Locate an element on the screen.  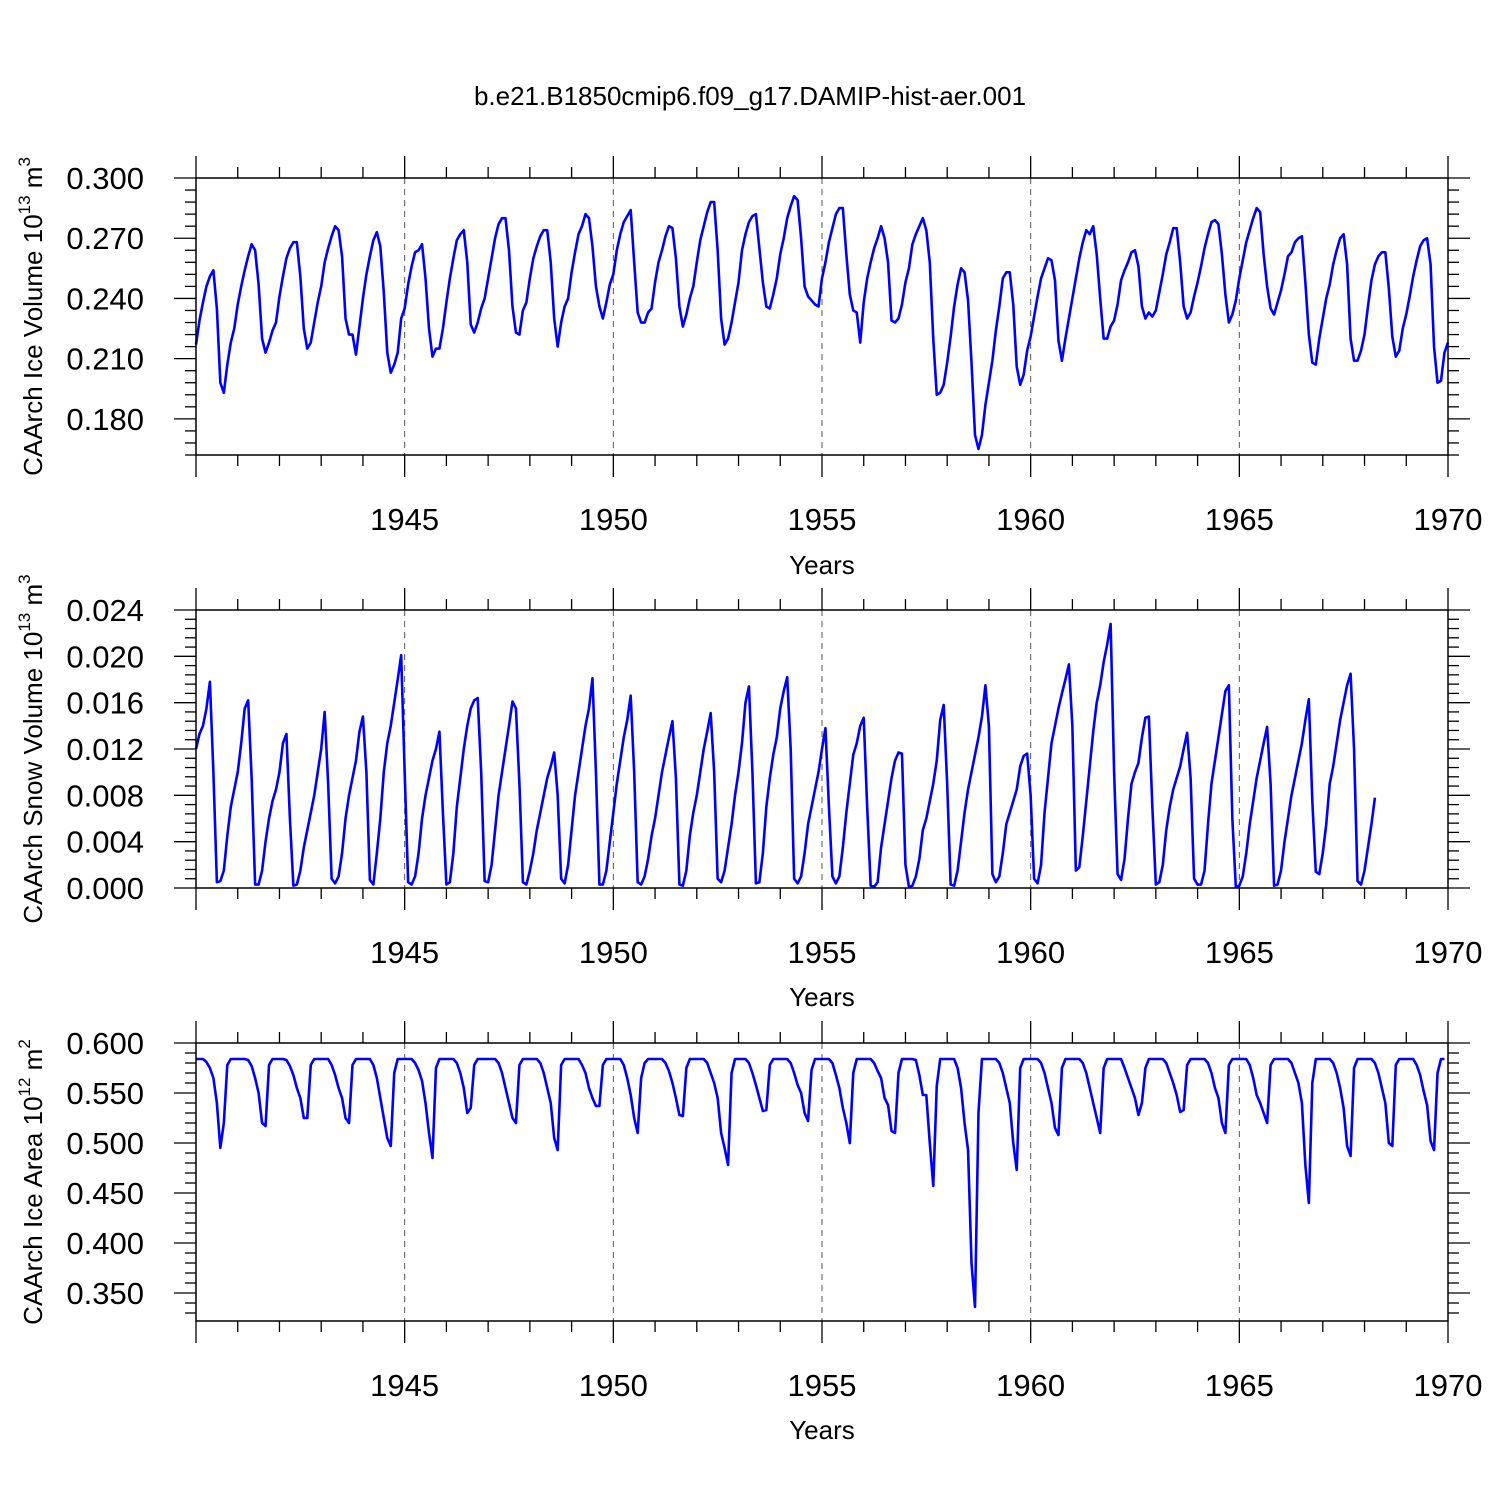
y-tick-label: 0.016 is located at coordinates (105, 703).